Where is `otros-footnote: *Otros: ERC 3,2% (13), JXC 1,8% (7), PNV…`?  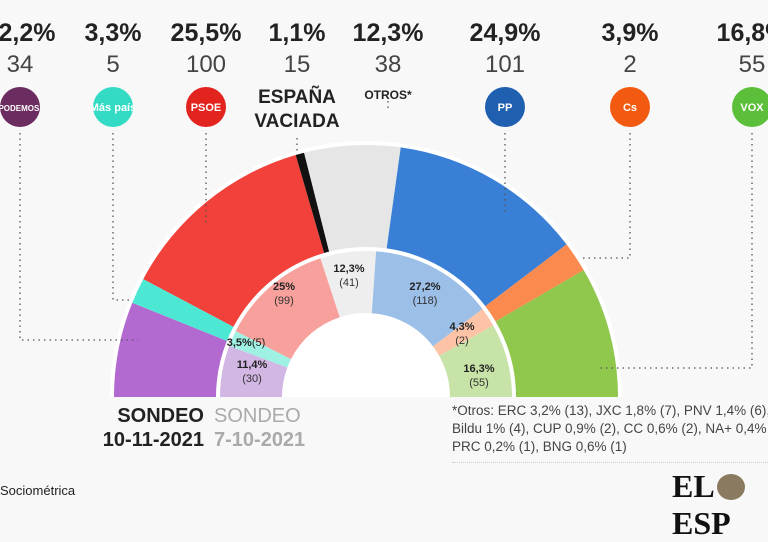 otros-footnote: *Otros: ERC 3,2% (13), JXC 1,8% (7), PNV… is located at coordinates (610, 428).